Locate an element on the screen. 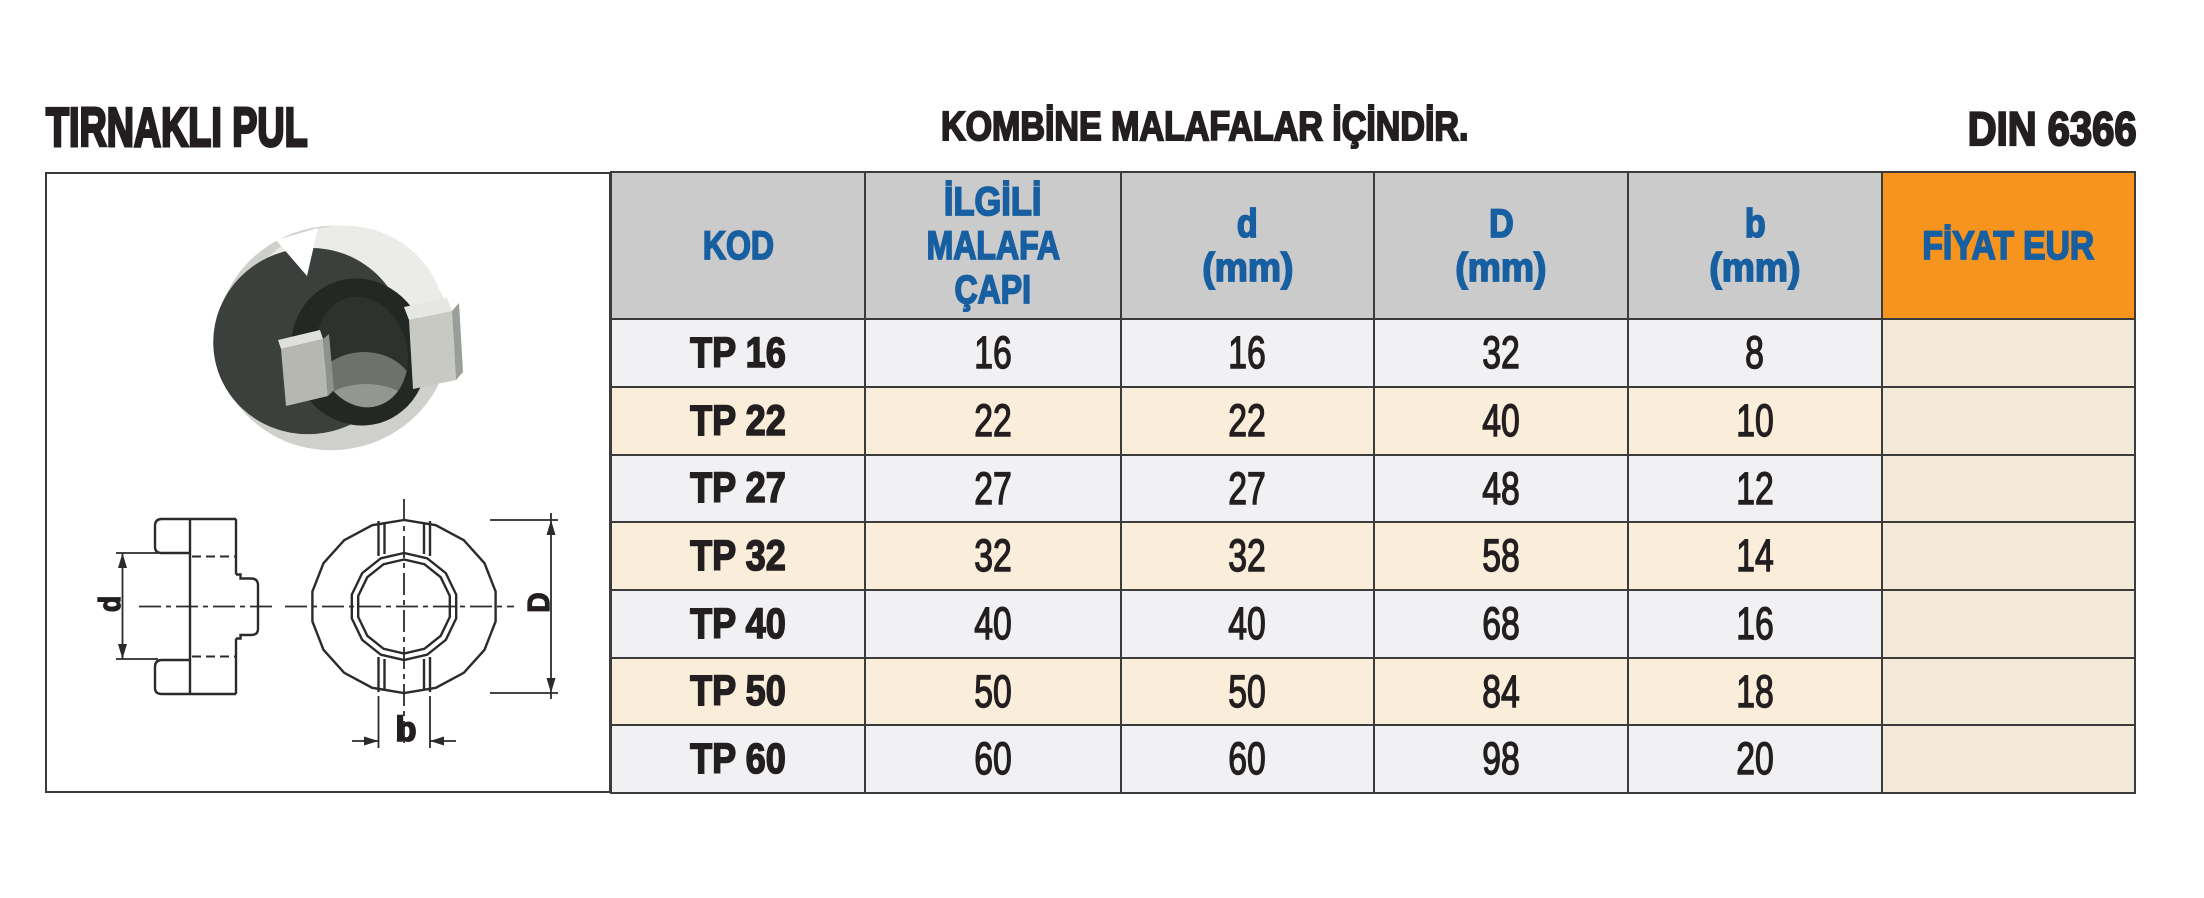 The width and height of the screenshot is (2204, 898). svg-text: b is located at coordinates (405, 729).